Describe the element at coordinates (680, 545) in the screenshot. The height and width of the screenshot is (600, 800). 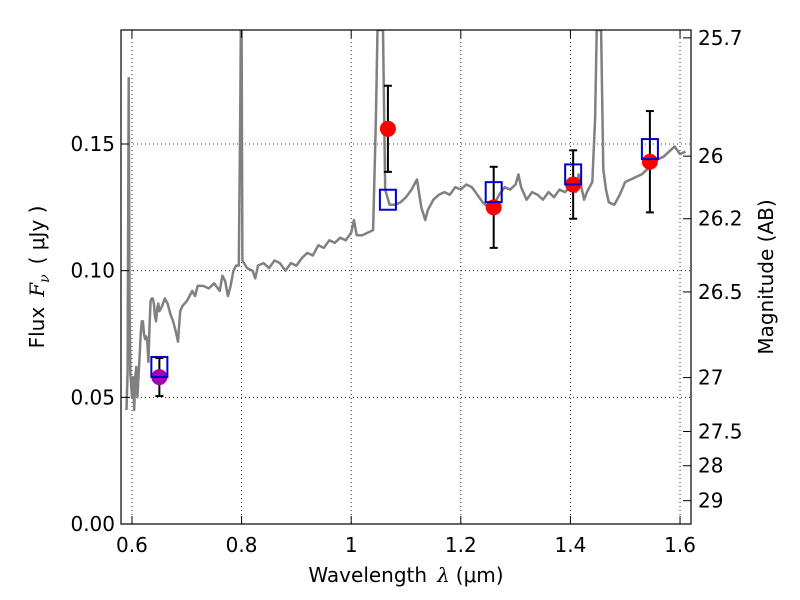
I see `x-tick-label: 1.6` at that location.